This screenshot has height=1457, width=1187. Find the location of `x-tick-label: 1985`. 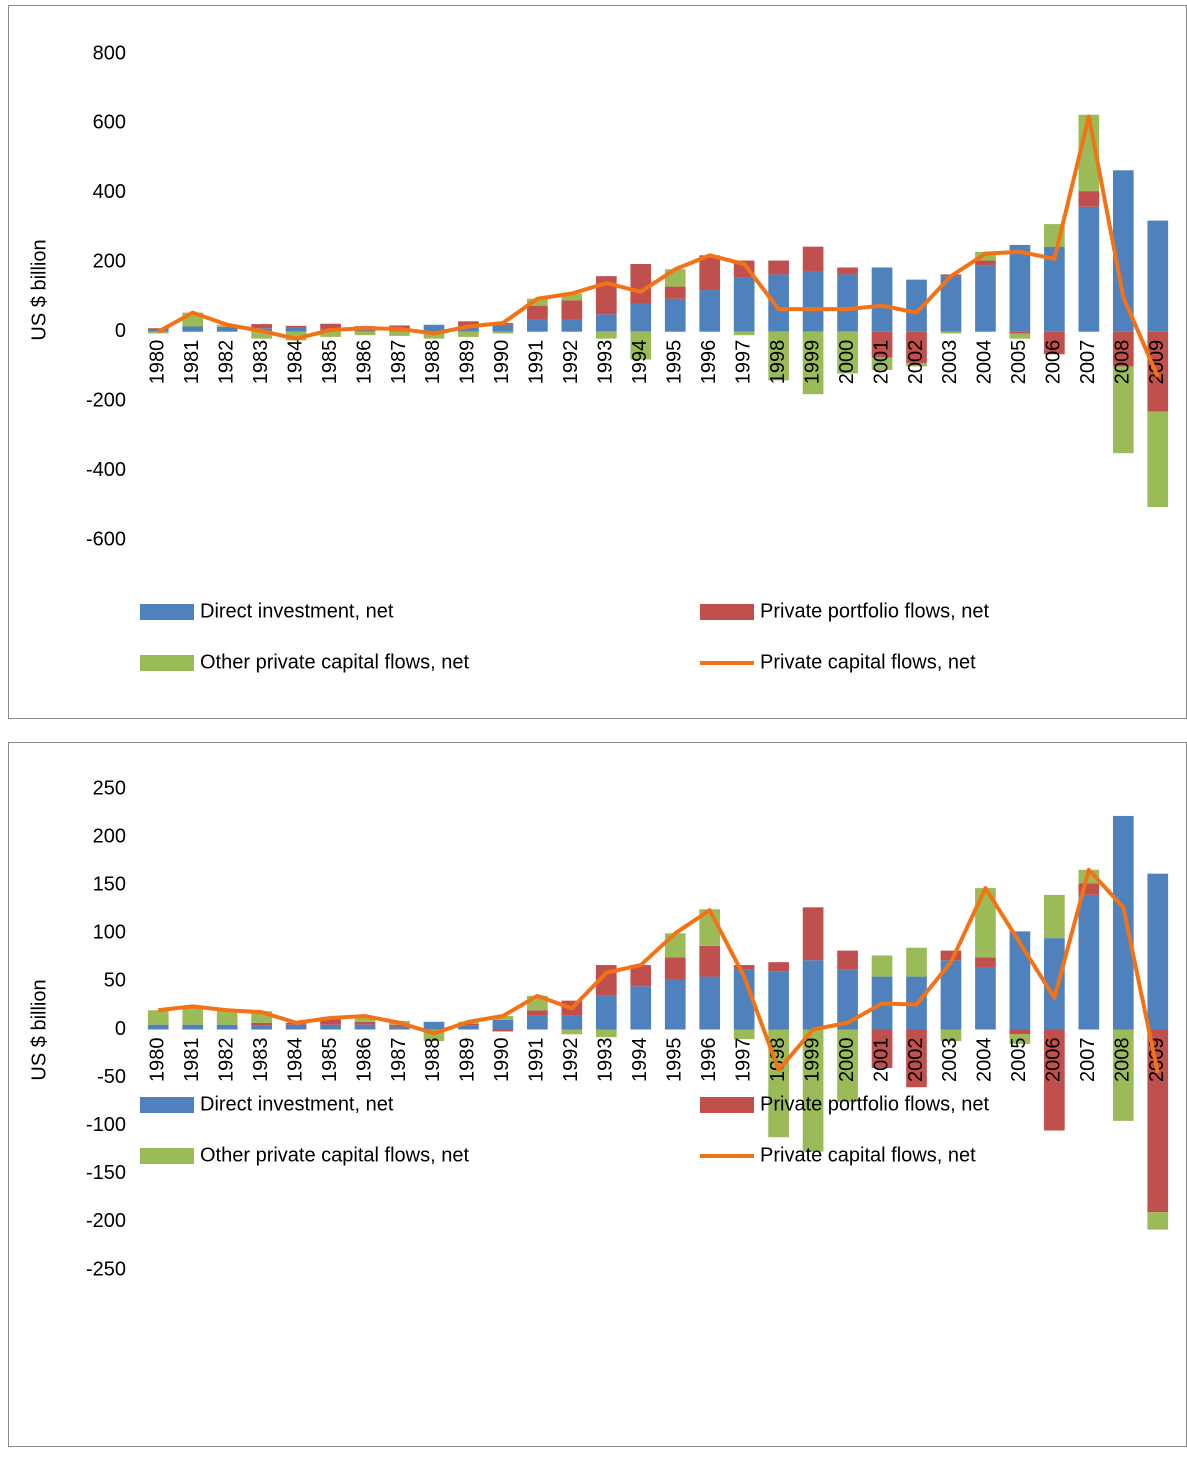

x-tick-label: 1985 is located at coordinates (330, 1060).